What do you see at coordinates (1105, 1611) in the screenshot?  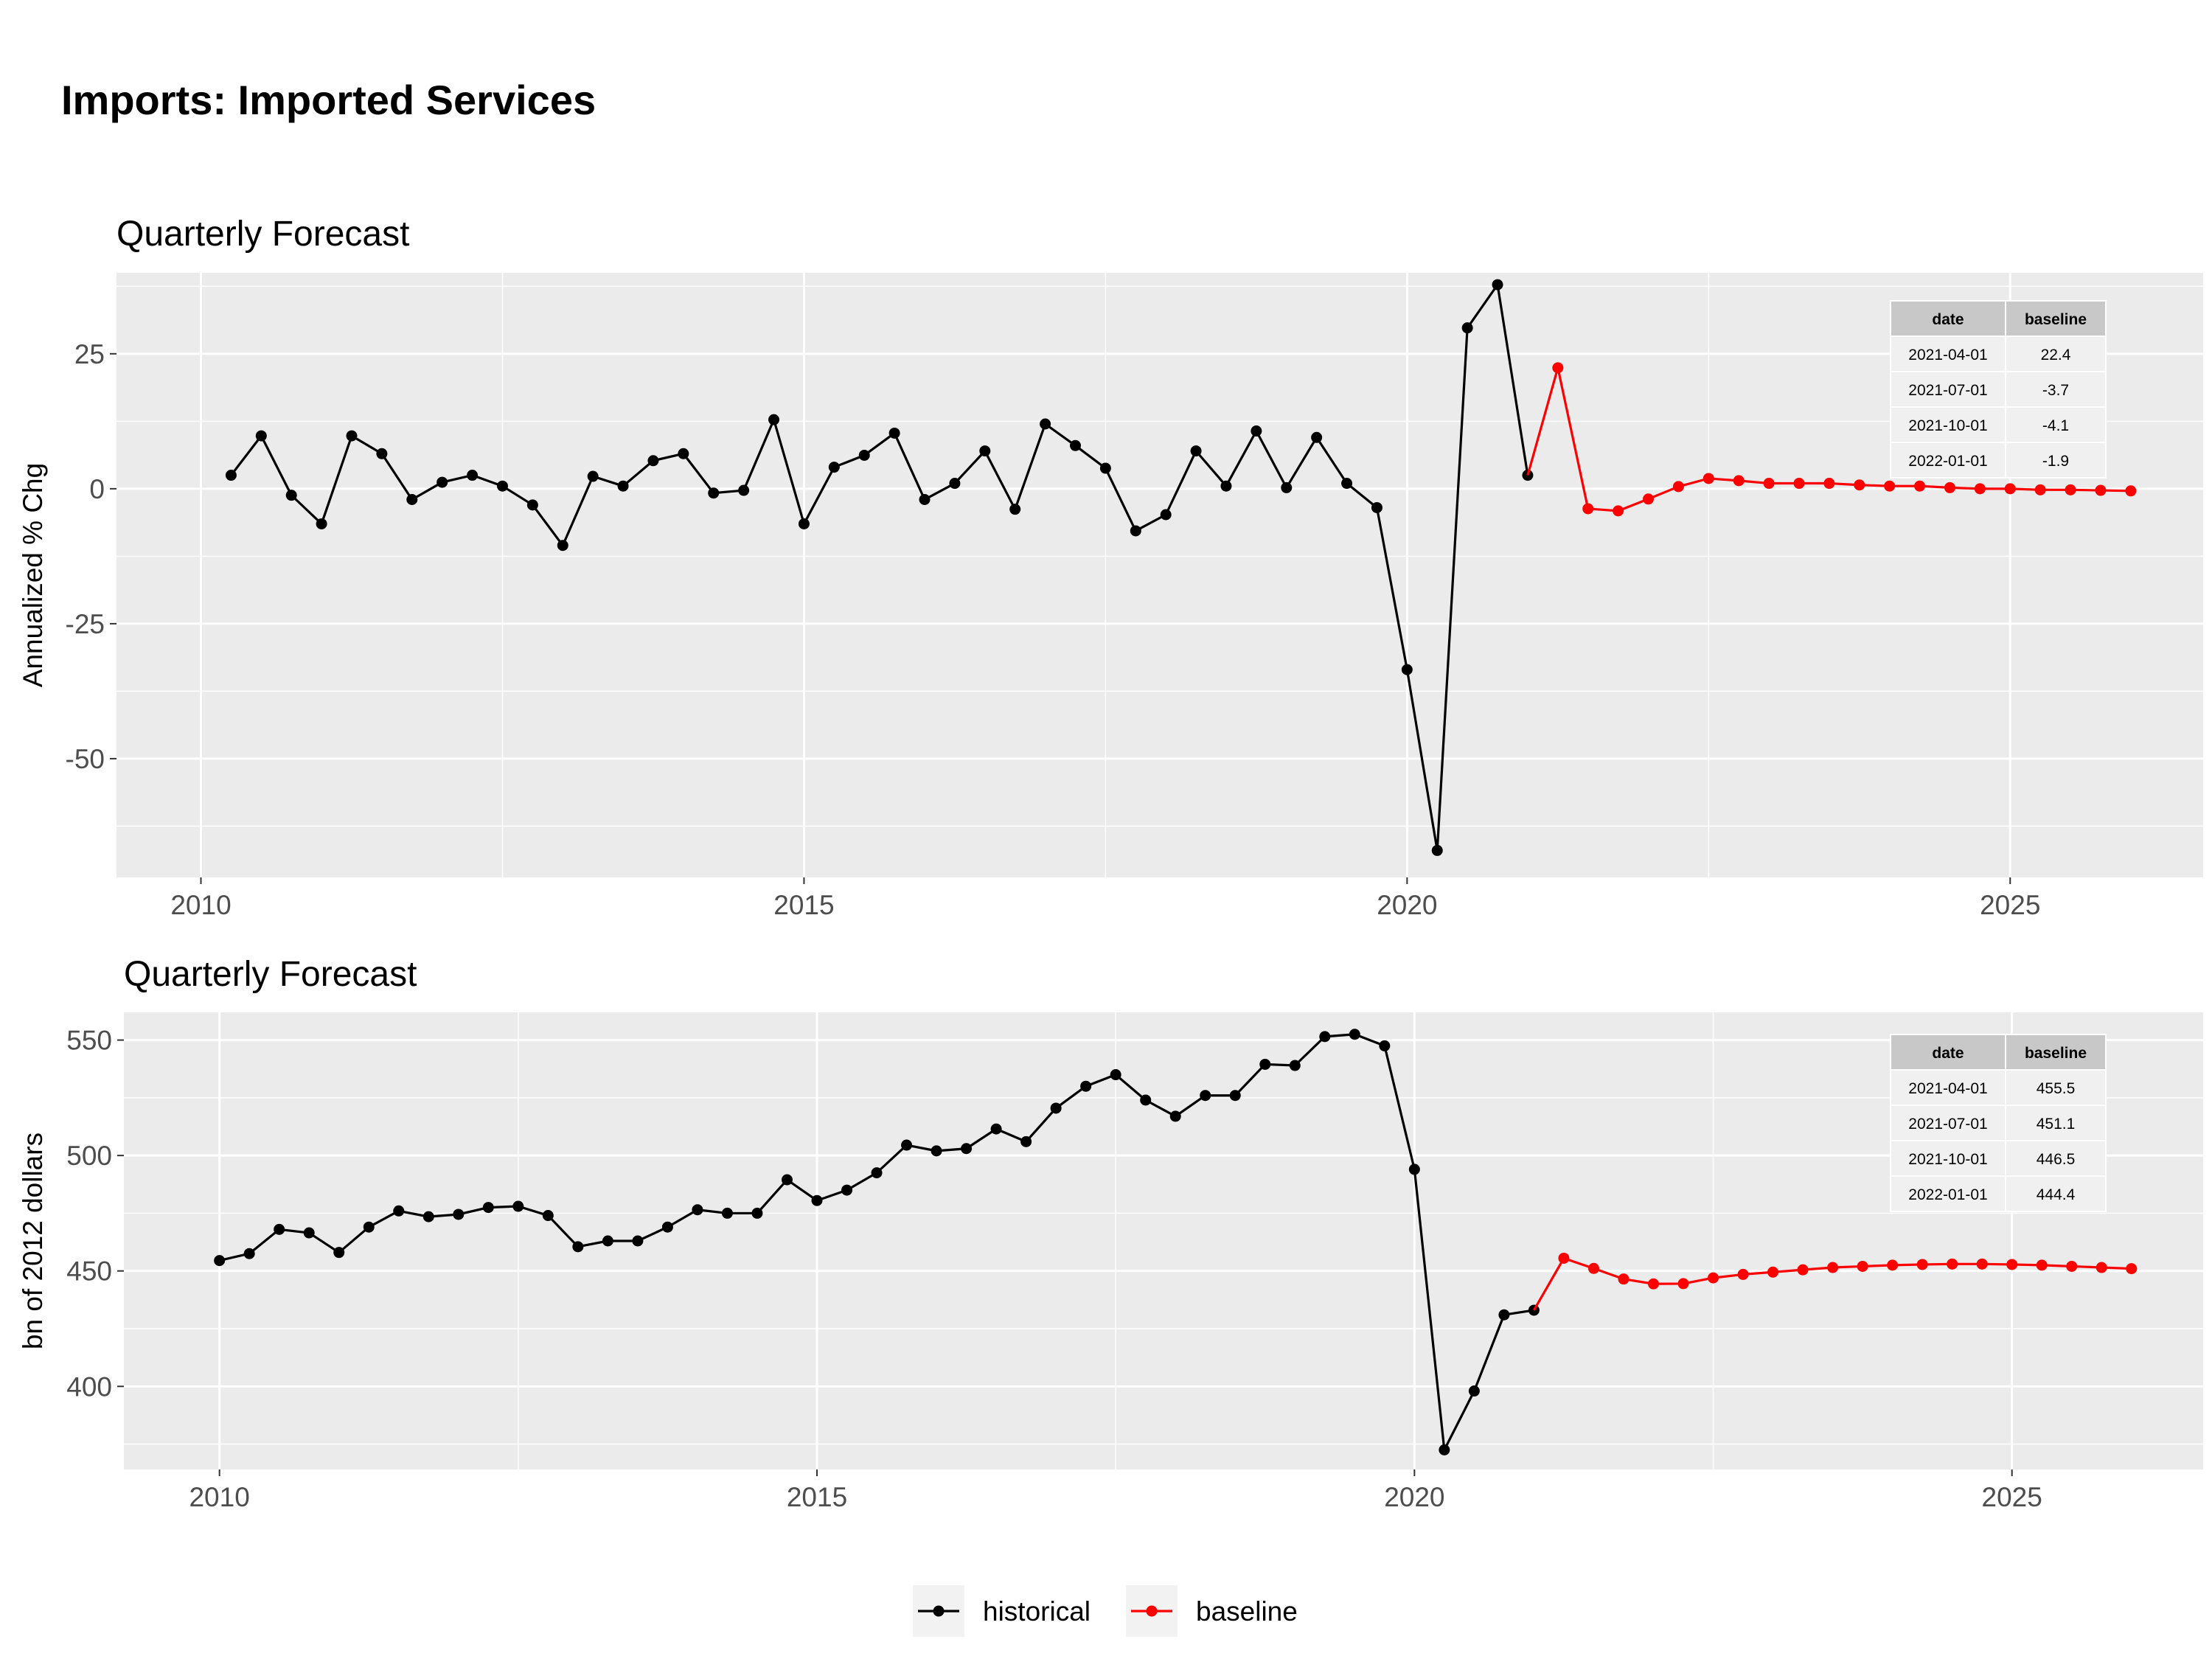 I see `legend: historical baseline` at bounding box center [1105, 1611].